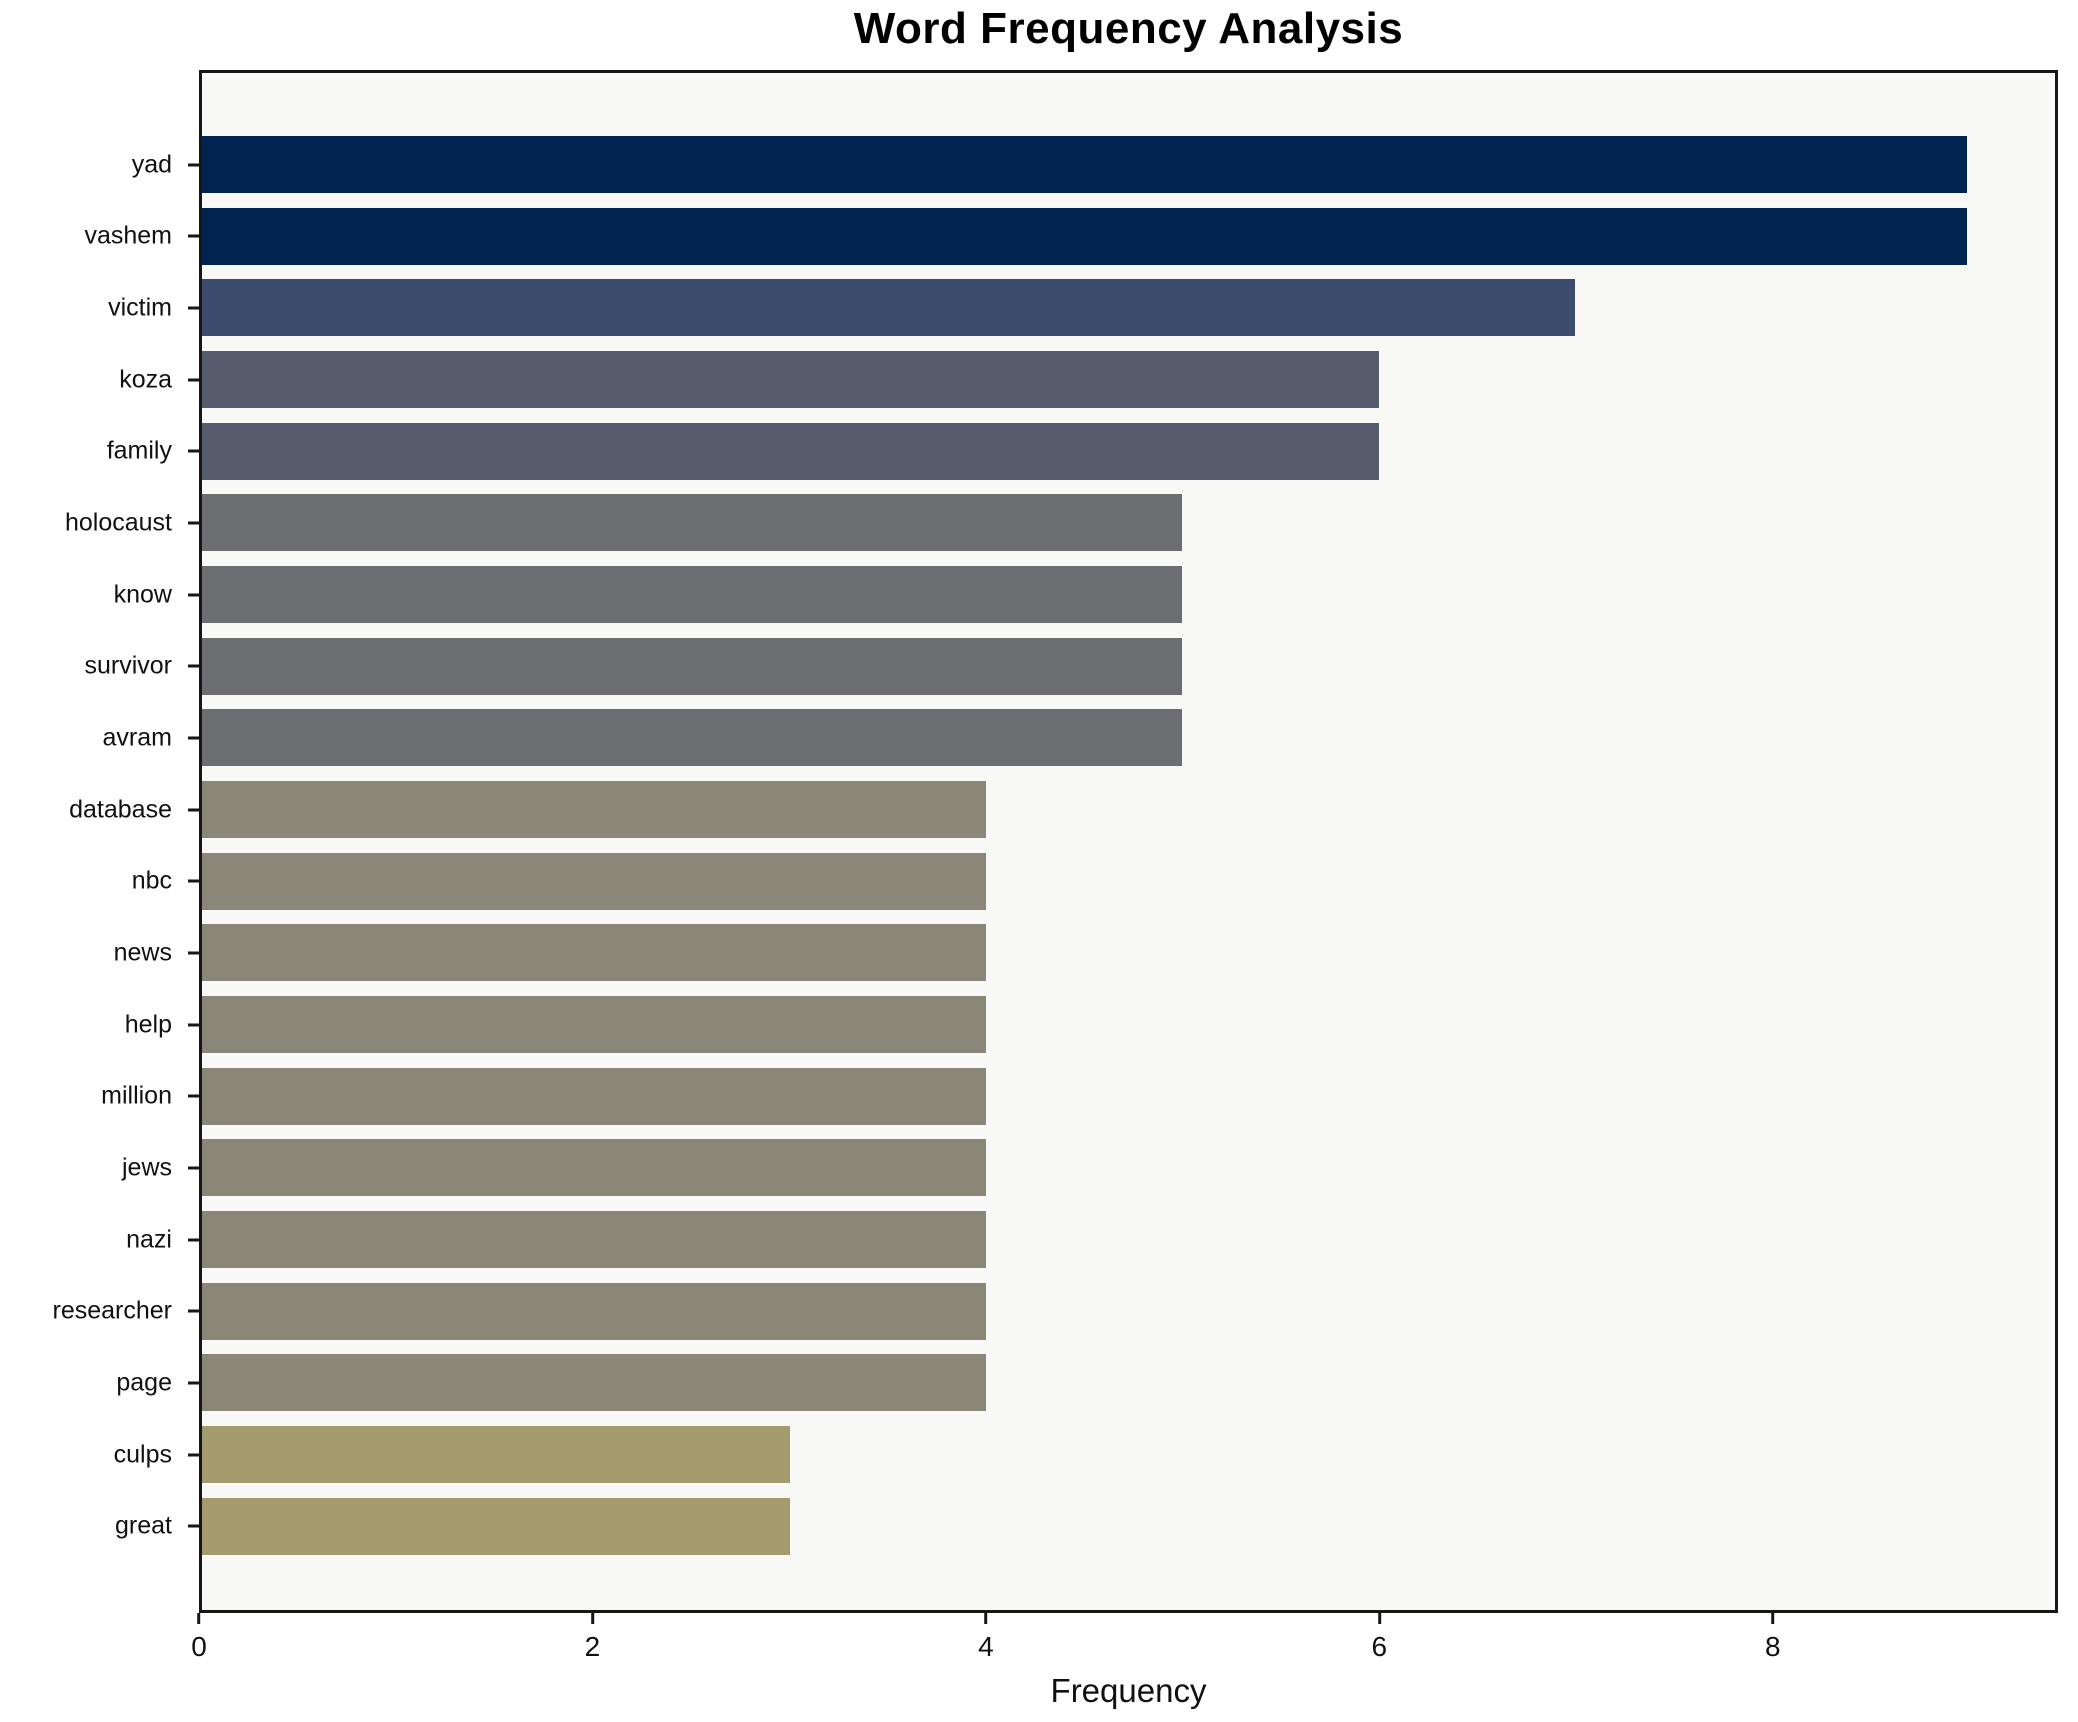 This screenshot has width=2078, height=1722. What do you see at coordinates (1078, 1096) in the screenshot?
I see `bar-row: million` at bounding box center [1078, 1096].